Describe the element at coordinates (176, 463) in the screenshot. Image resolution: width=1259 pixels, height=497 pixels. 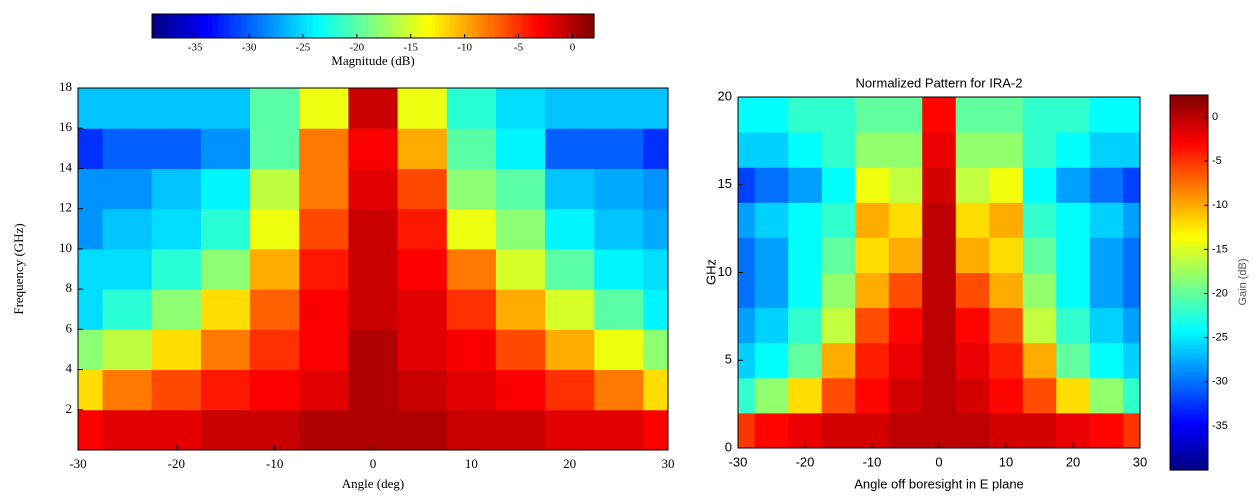
I see `x-tick-label: -20` at that location.